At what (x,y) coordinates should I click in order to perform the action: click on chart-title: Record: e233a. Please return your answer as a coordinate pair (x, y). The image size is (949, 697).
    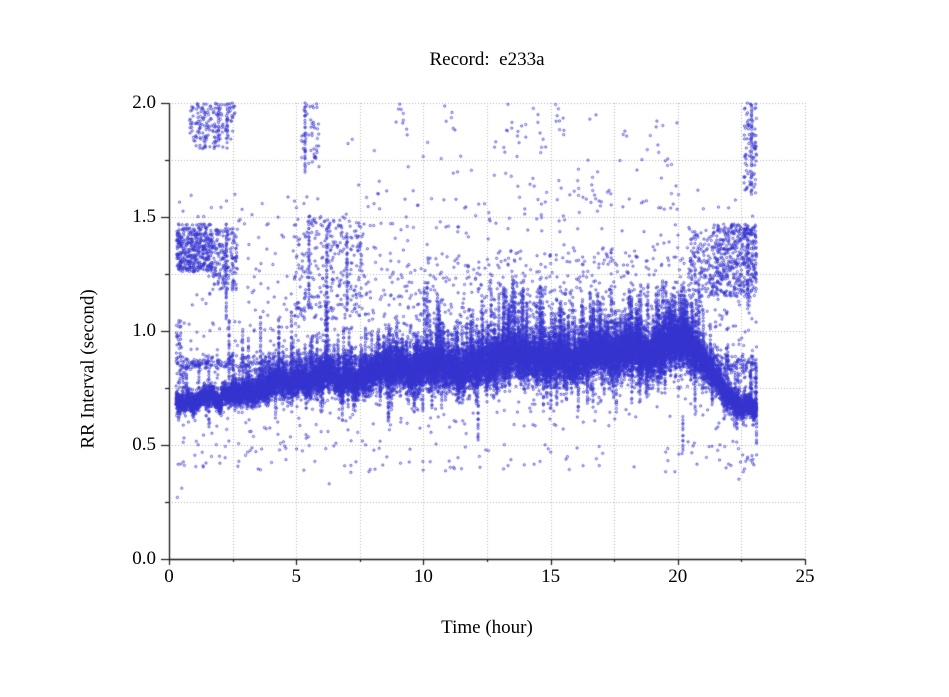
    Looking at the image, I should click on (487, 59).